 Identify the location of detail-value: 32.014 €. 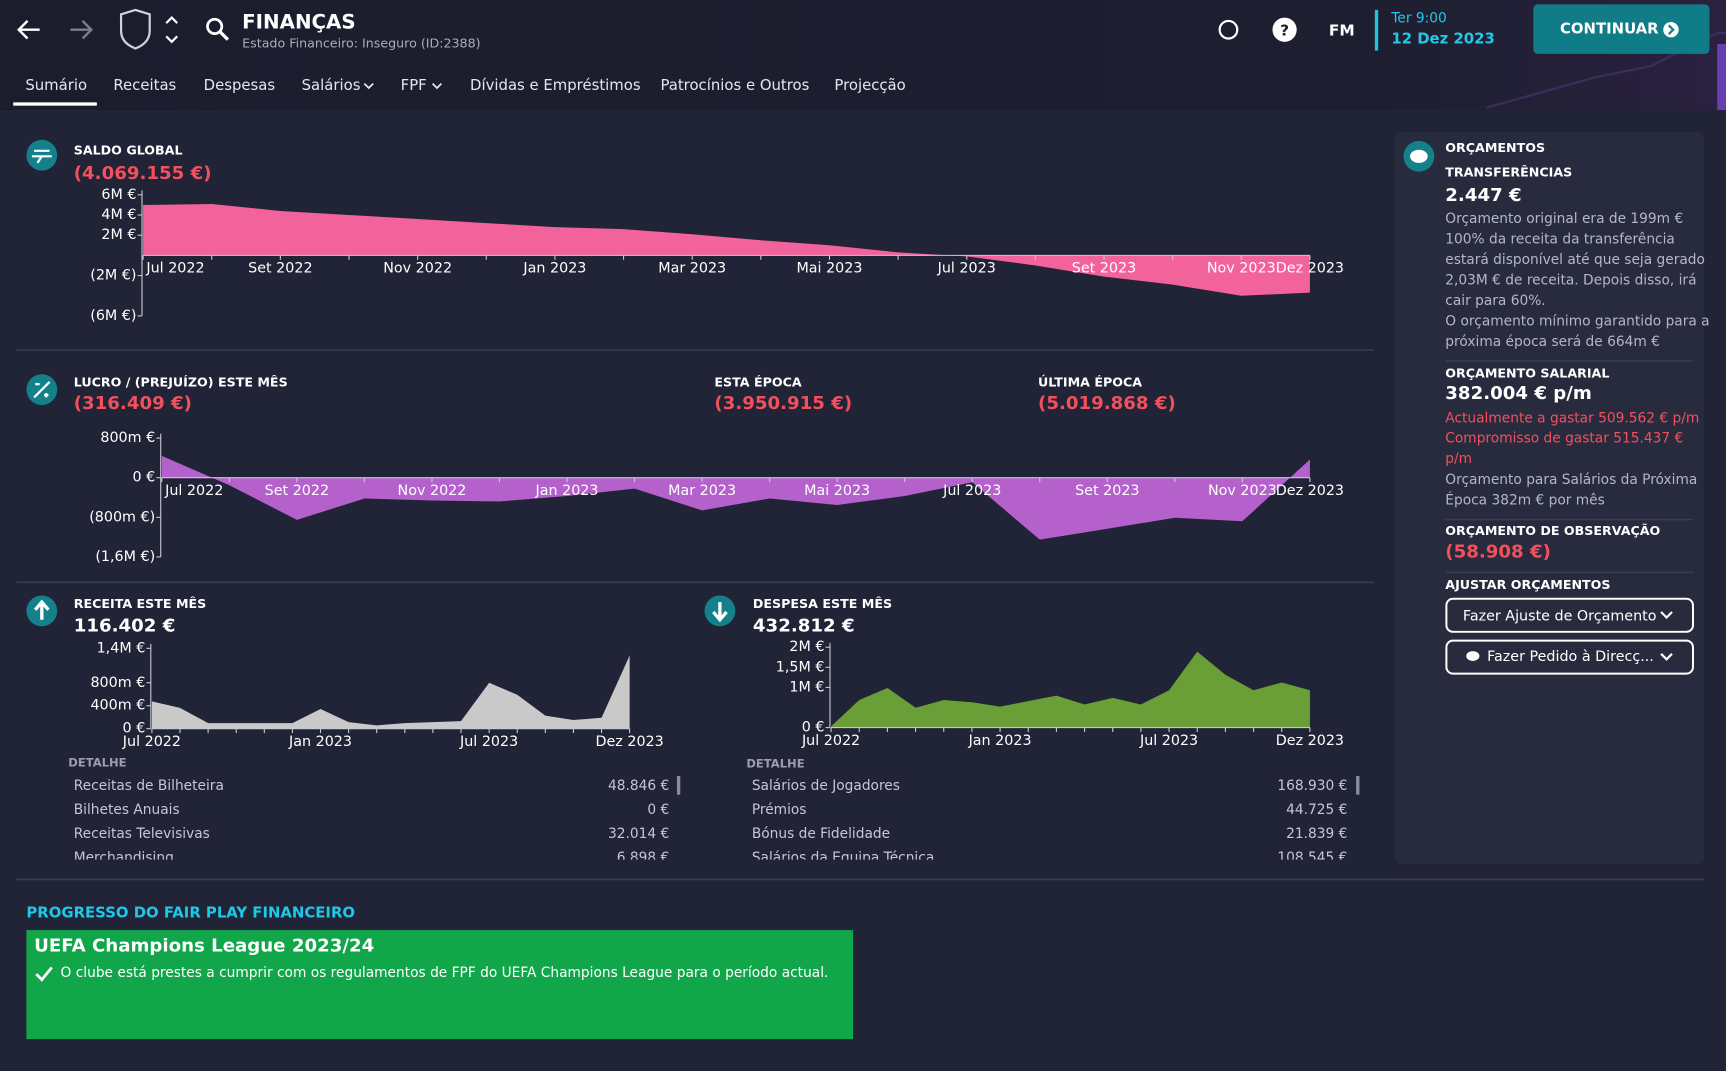
(638, 834).